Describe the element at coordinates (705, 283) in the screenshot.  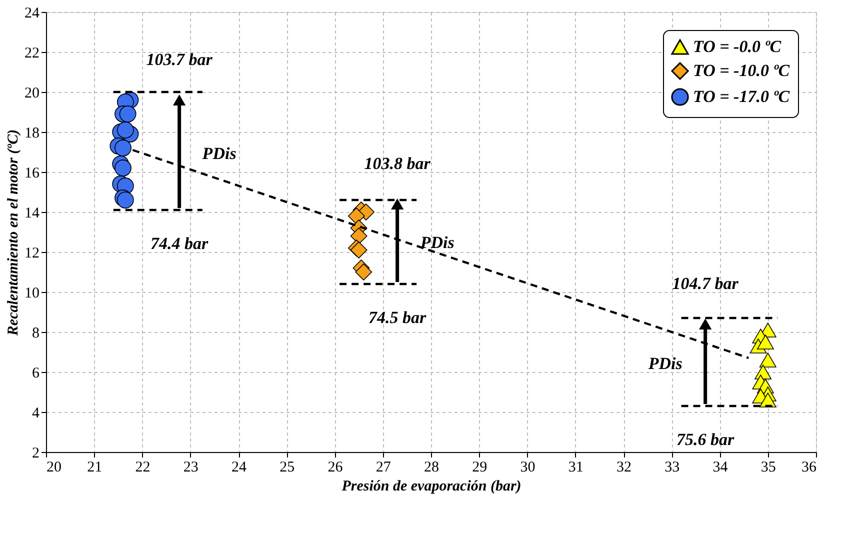
I see `annotation: 104.7 bar` at that location.